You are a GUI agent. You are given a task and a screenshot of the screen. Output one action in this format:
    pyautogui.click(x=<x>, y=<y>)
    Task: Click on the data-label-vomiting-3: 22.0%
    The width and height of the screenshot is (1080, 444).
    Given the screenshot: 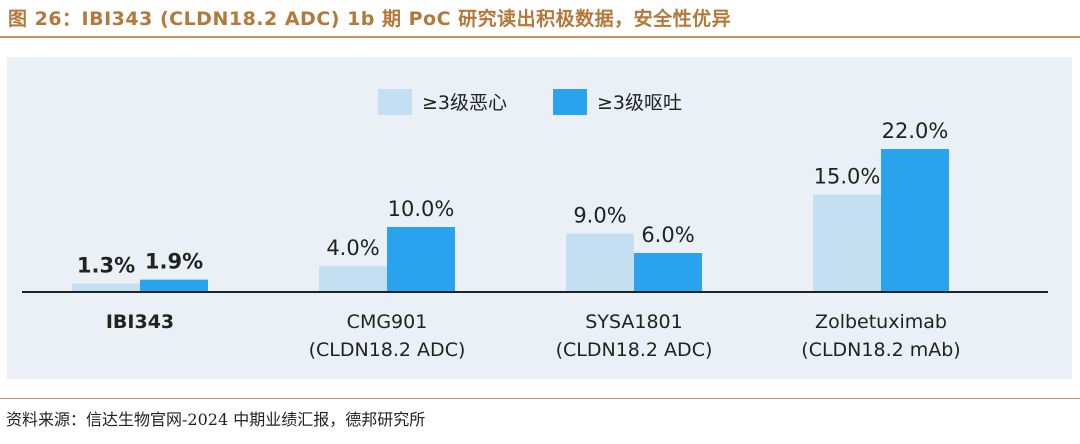 What is the action you would take?
    pyautogui.click(x=915, y=131)
    